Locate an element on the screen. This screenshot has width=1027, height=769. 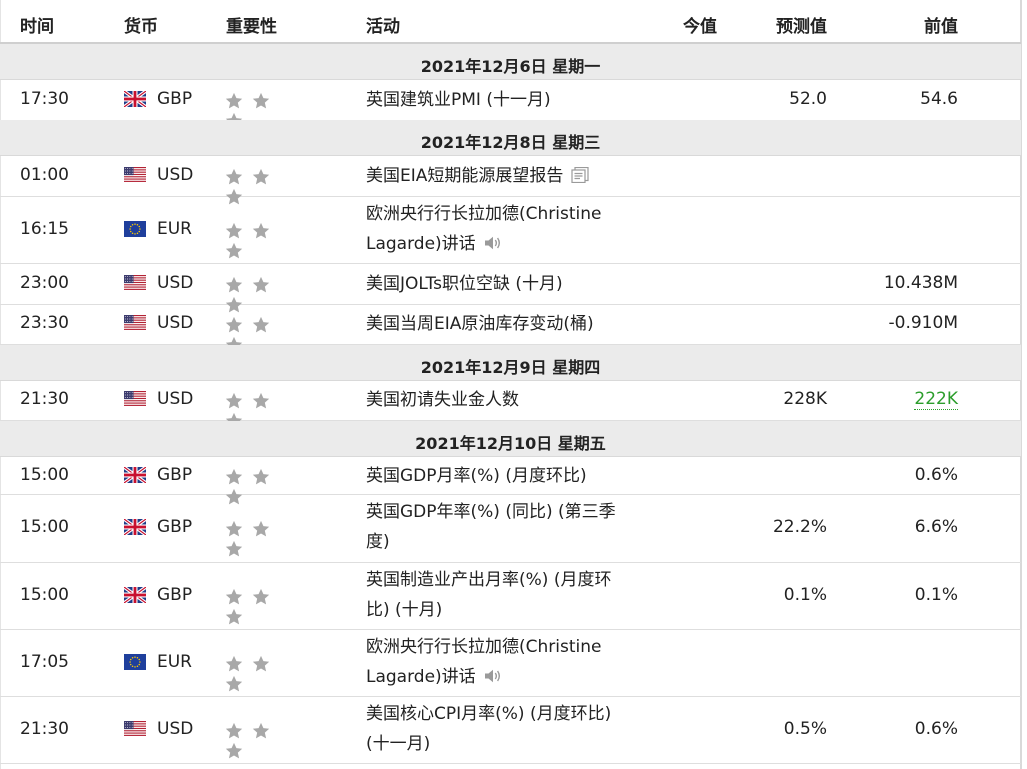
event-name-text: 美国JOLTs职位空缺 (十月) is located at coordinates (464, 284).